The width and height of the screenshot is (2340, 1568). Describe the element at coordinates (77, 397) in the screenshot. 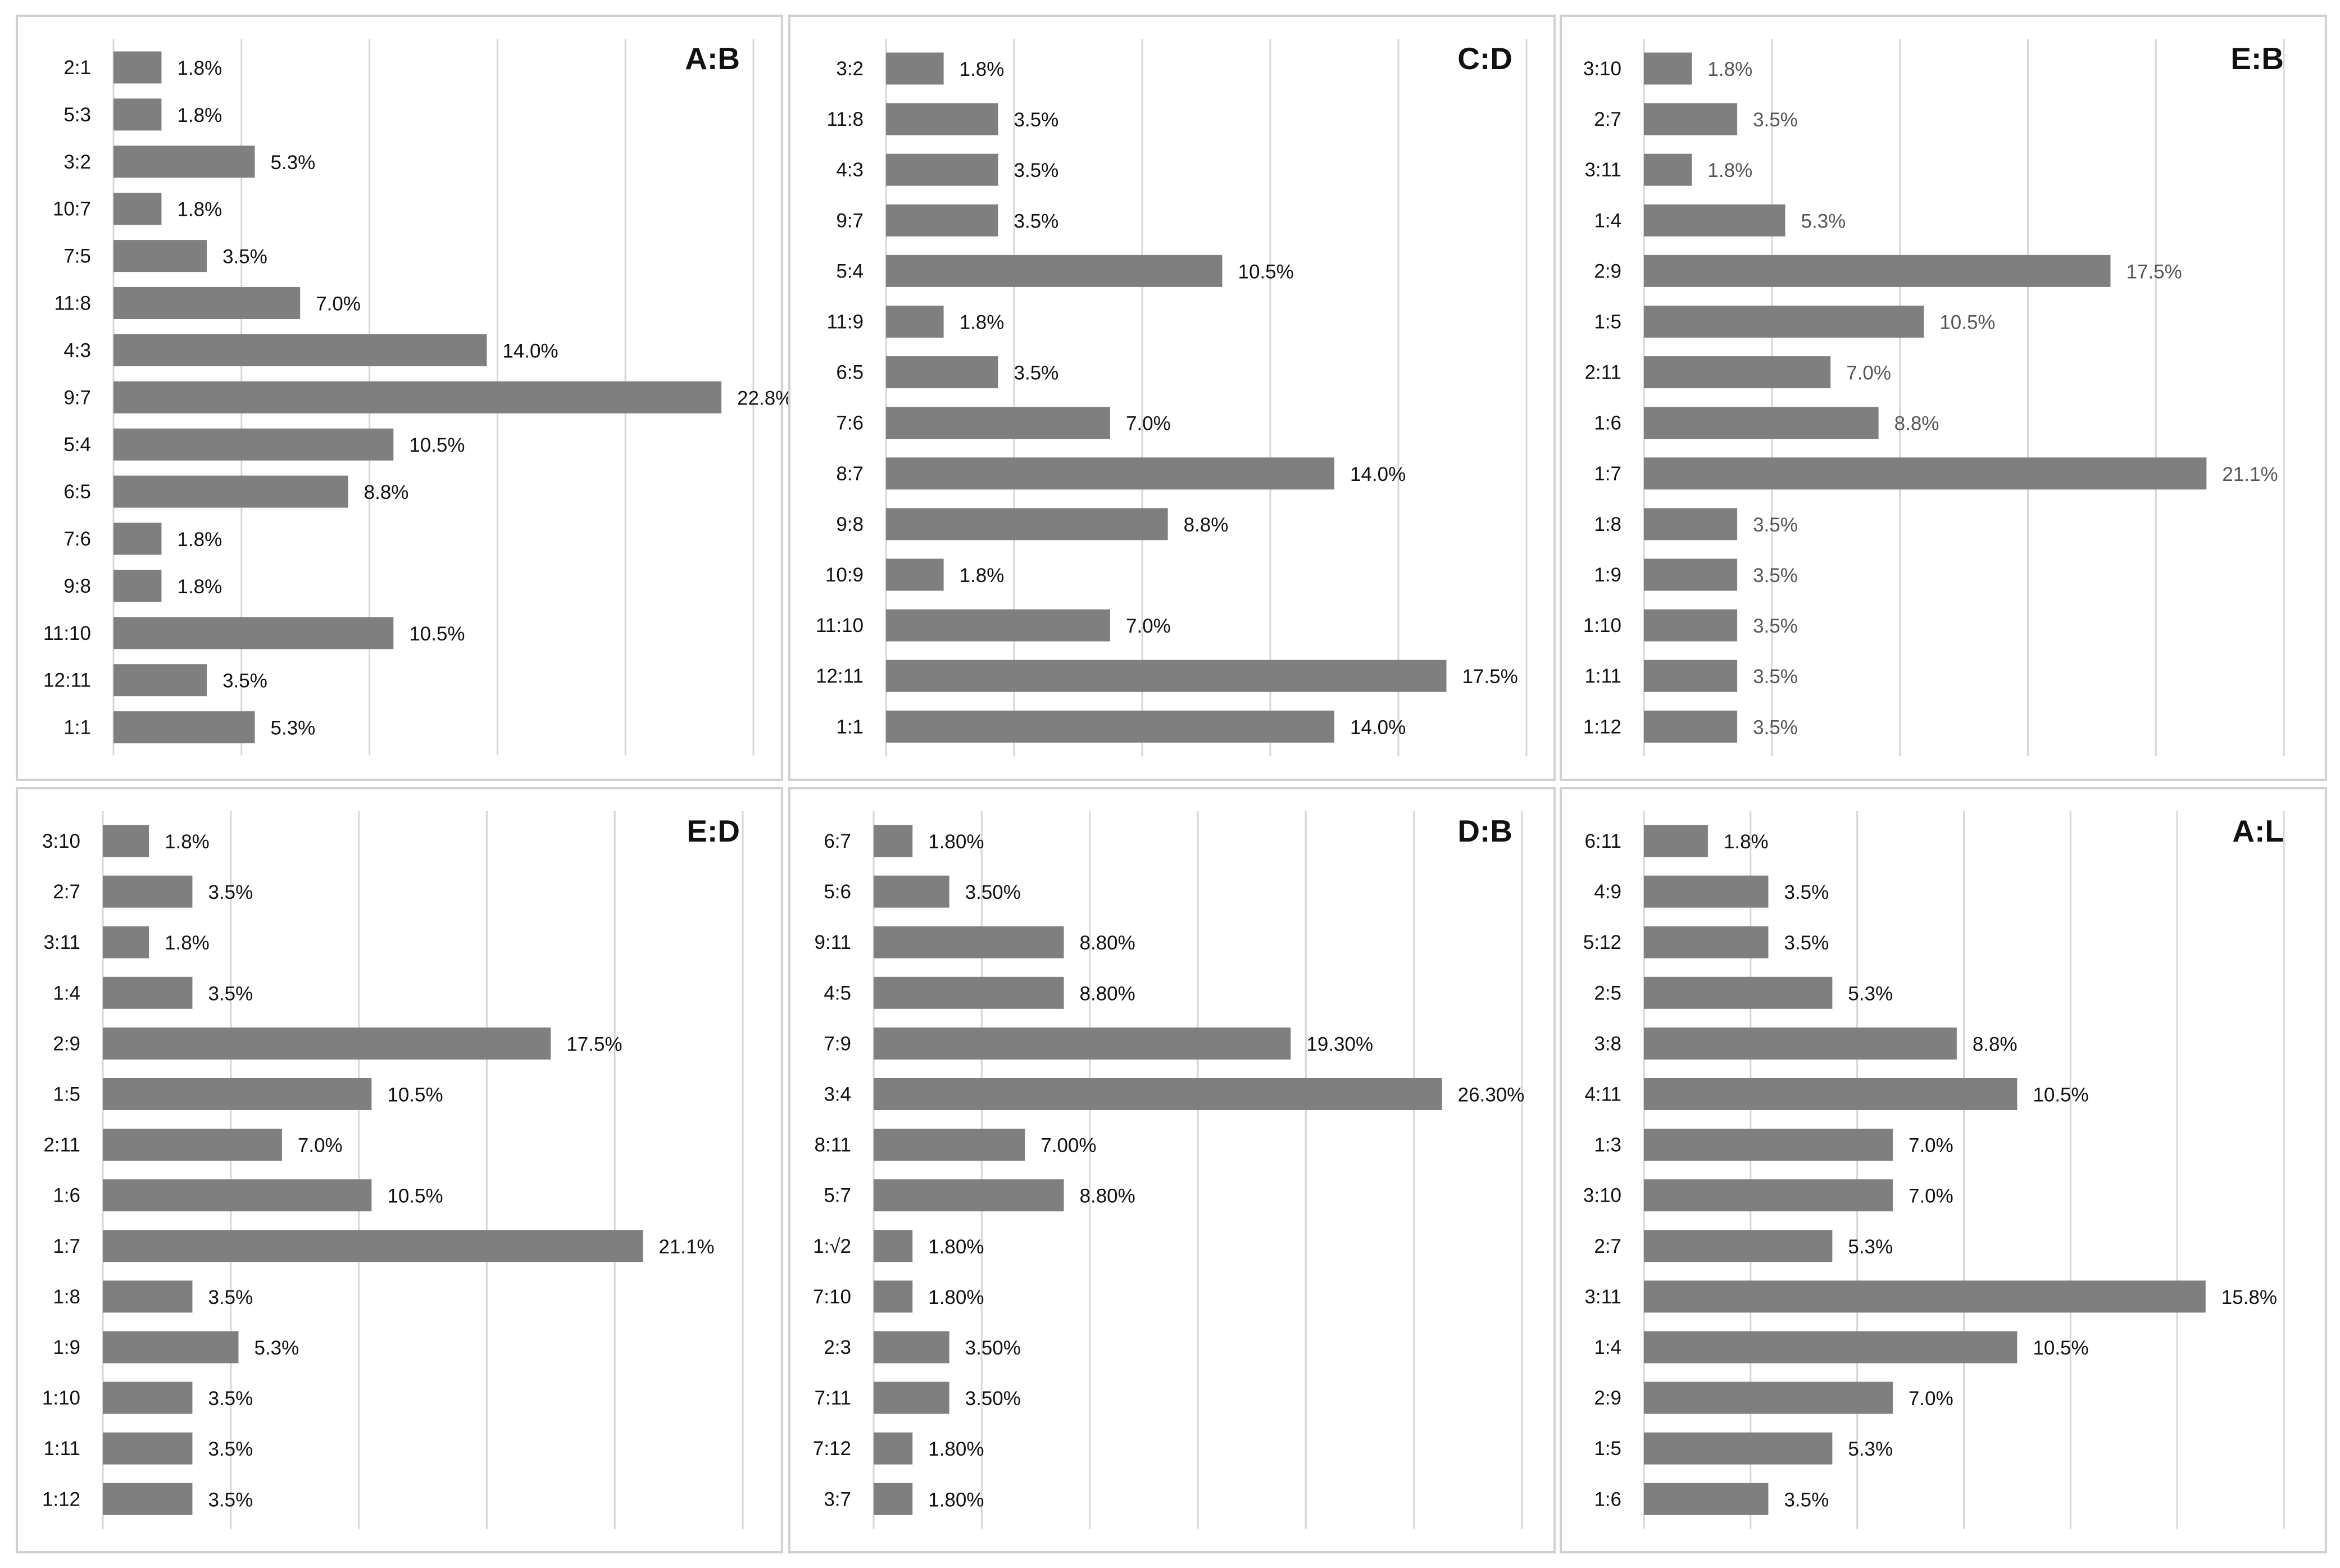

I see `category-label: 9:7` at that location.